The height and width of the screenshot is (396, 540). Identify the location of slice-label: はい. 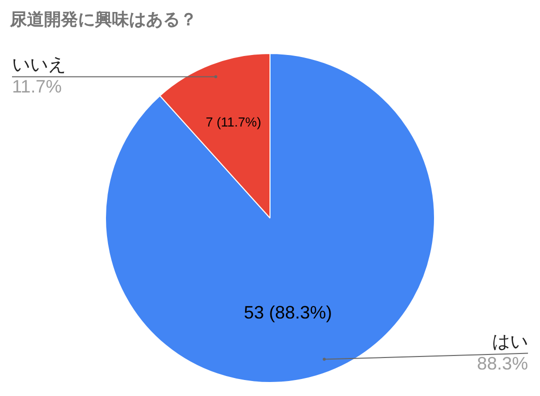
(510, 341).